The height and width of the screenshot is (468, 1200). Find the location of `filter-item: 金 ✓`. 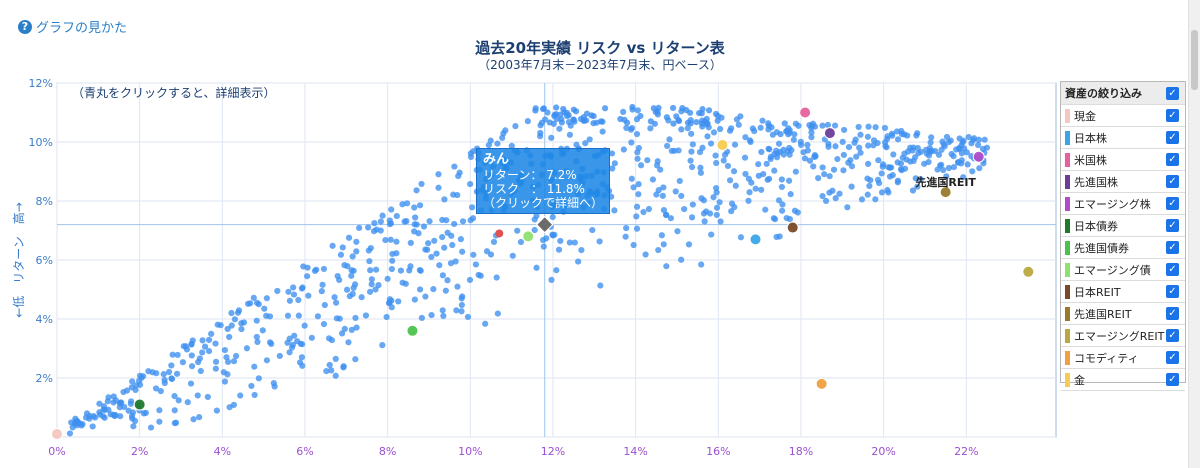

filter-item: 金 ✓ is located at coordinates (1123, 380).